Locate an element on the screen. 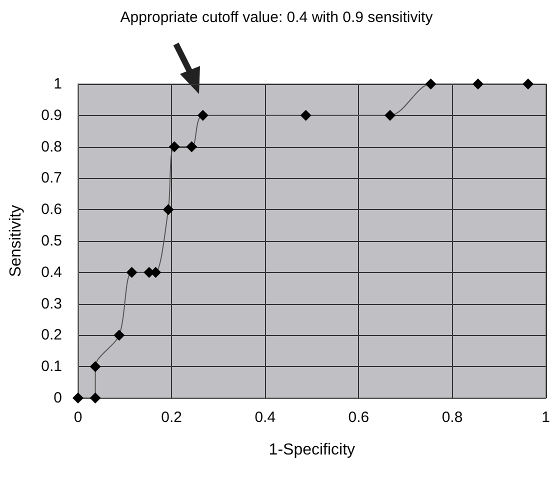 The height and width of the screenshot is (479, 553). x-tick-label: 0.8 is located at coordinates (452, 417).